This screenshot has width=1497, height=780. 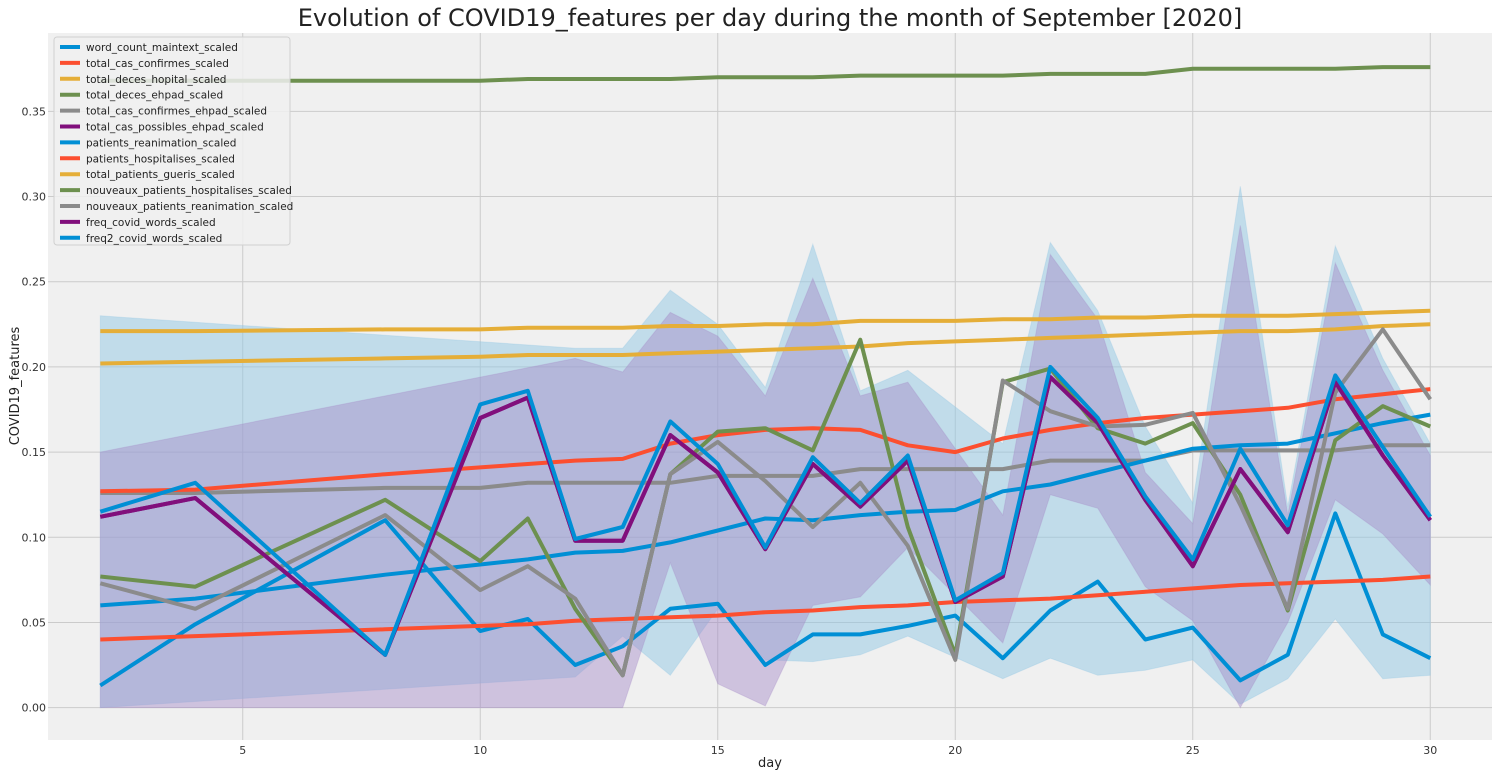 What do you see at coordinates (765, 321) in the screenshot?
I see `series-line-total_patients_gueris_scaled` at bounding box center [765, 321].